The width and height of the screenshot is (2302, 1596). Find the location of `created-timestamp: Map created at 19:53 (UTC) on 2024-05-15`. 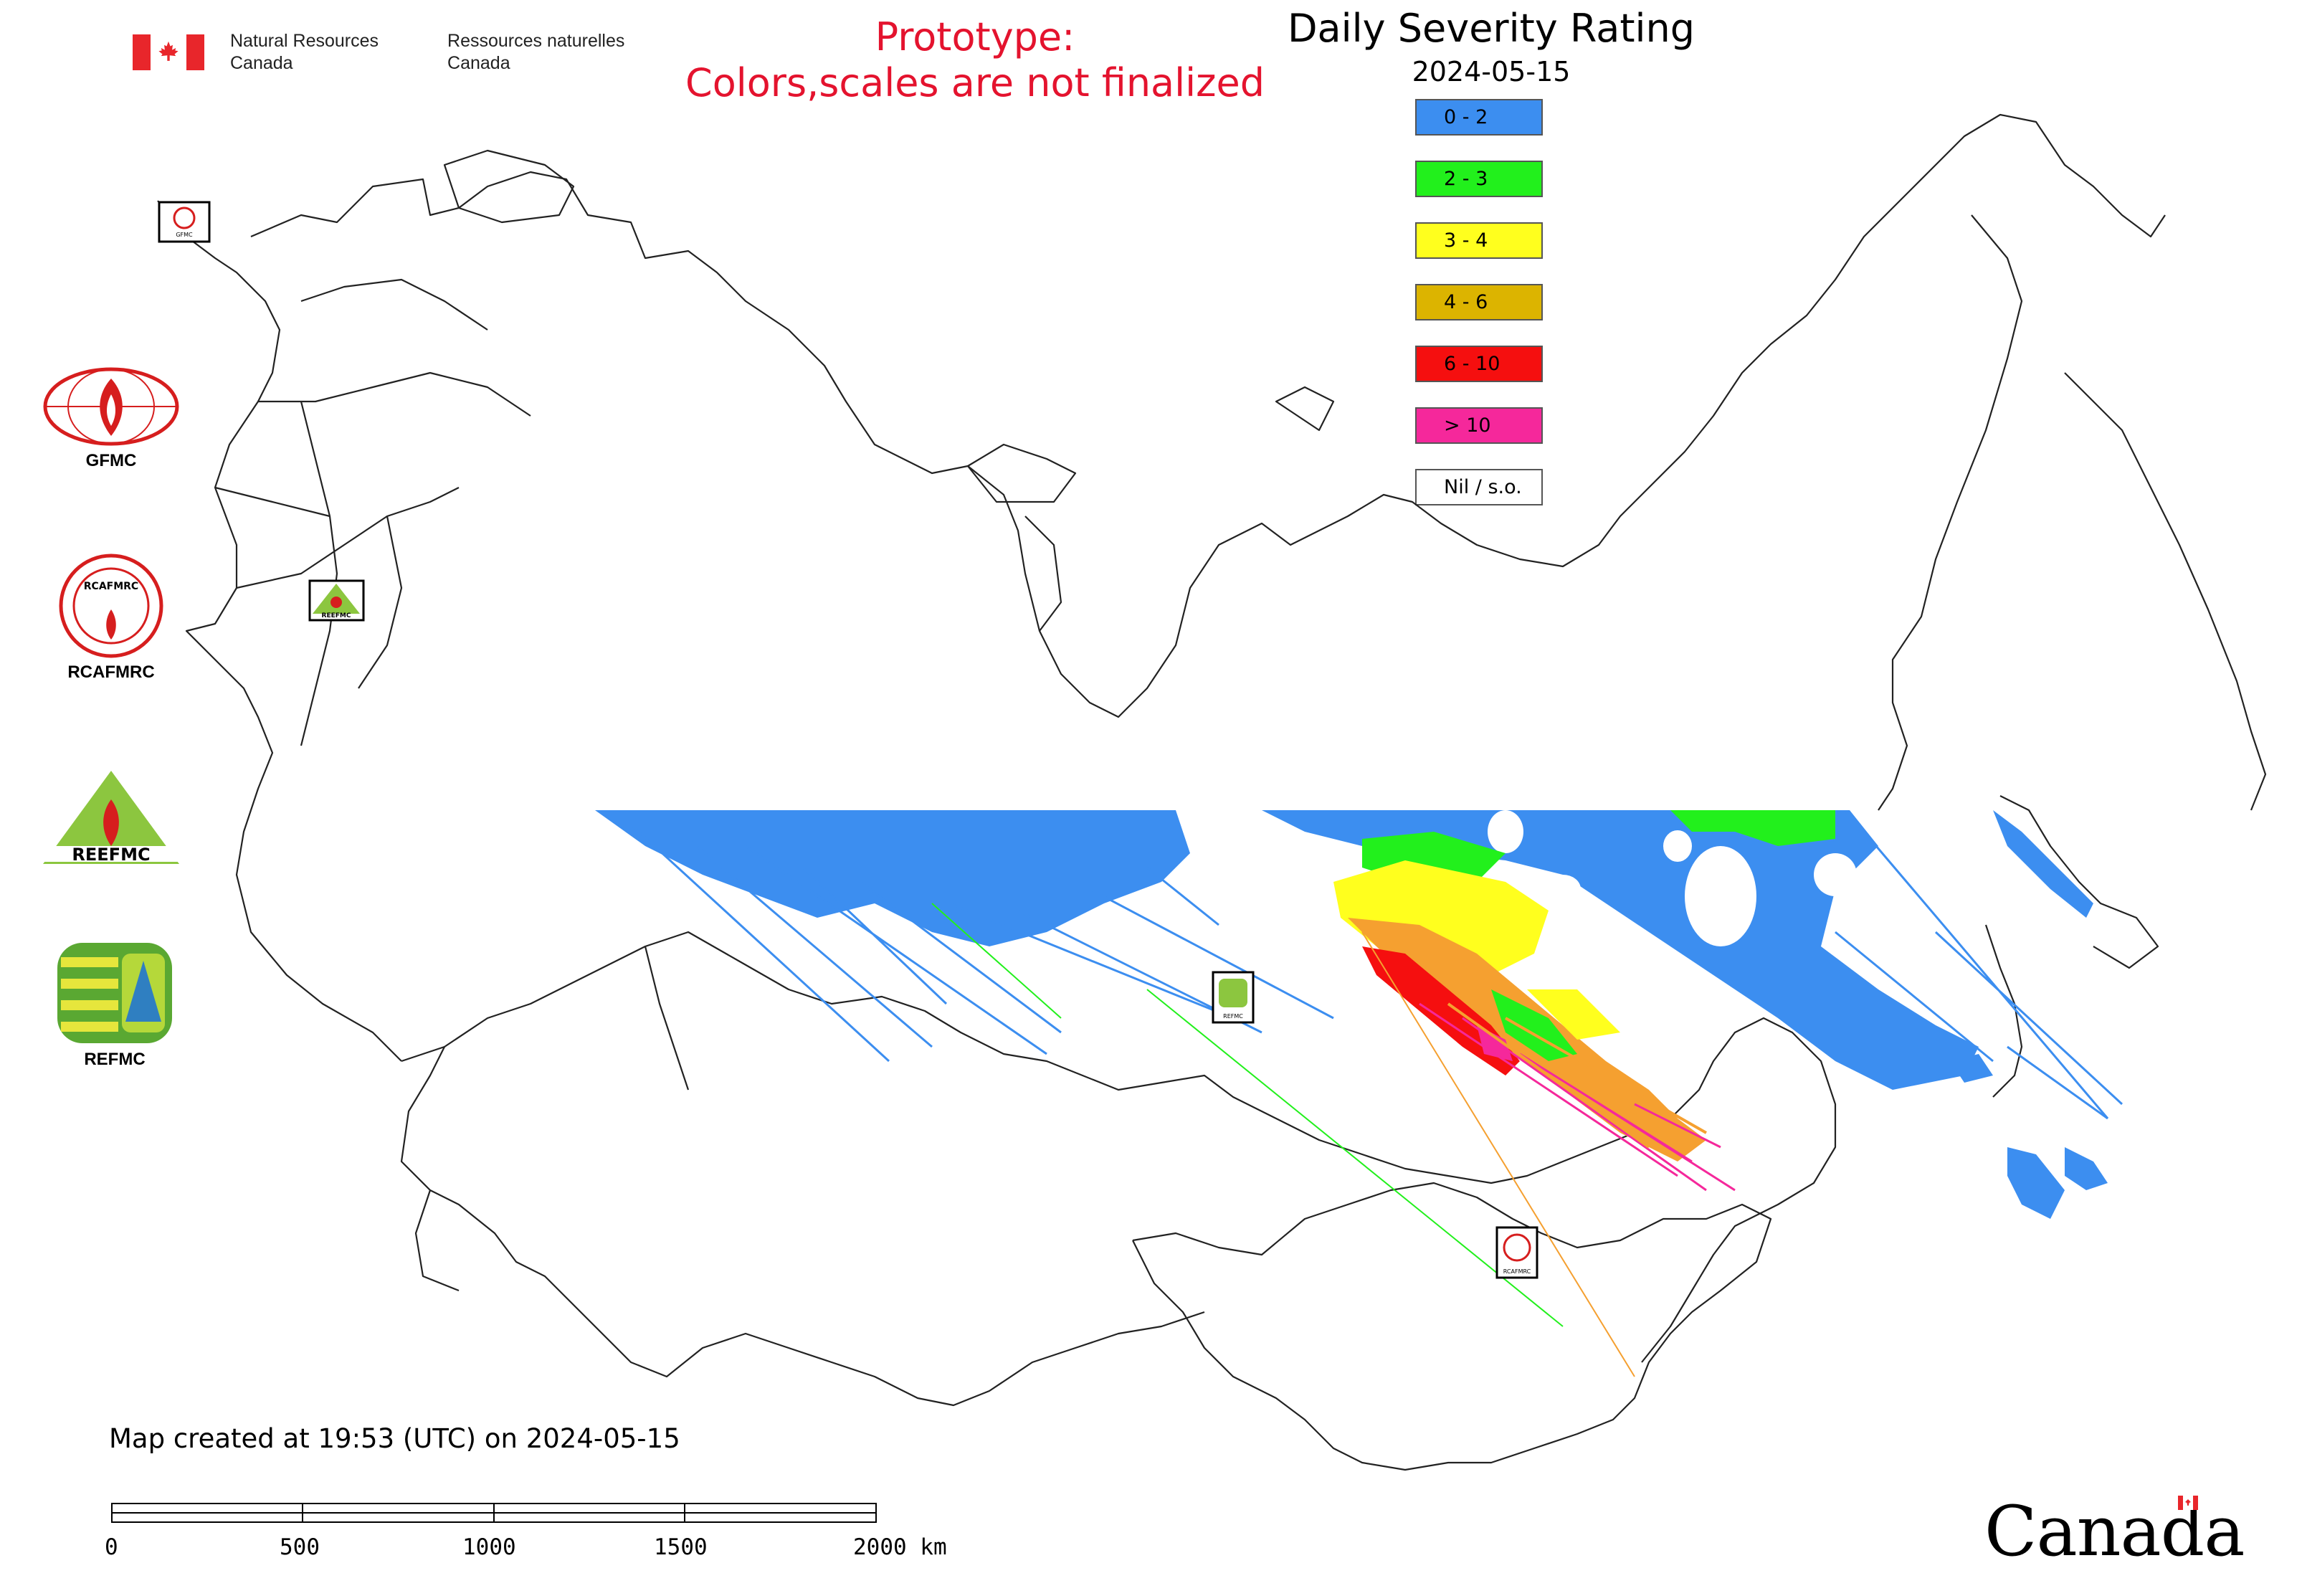

created-timestamp: Map created at 19:53 (UTC) on 2024-05-15 is located at coordinates (394, 1438).